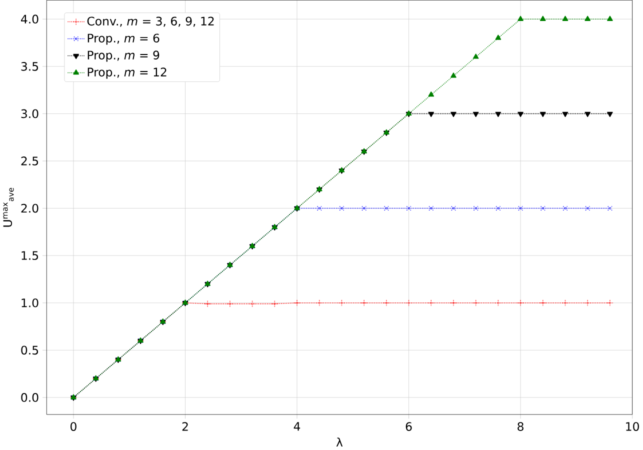 The image size is (643, 450). What do you see at coordinates (297, 426) in the screenshot?
I see `x-tick-label: 4` at bounding box center [297, 426].